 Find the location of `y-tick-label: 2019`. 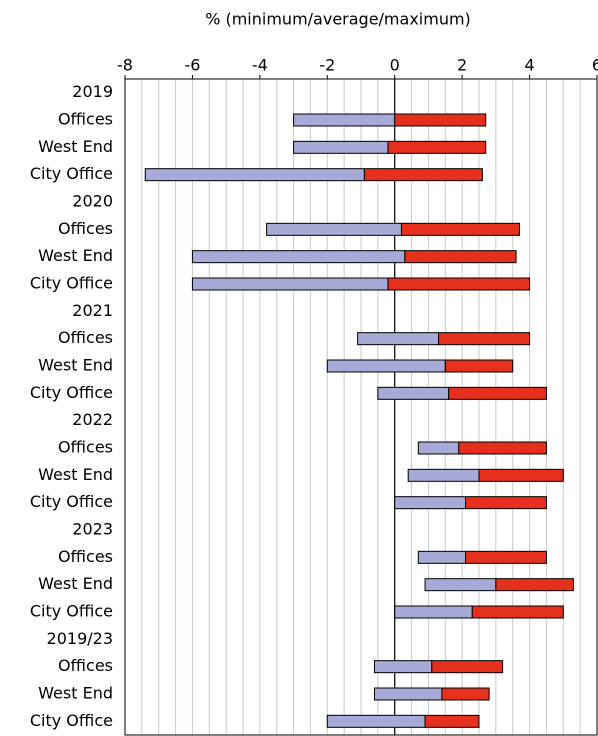

y-tick-label: 2019 is located at coordinates (92, 91).